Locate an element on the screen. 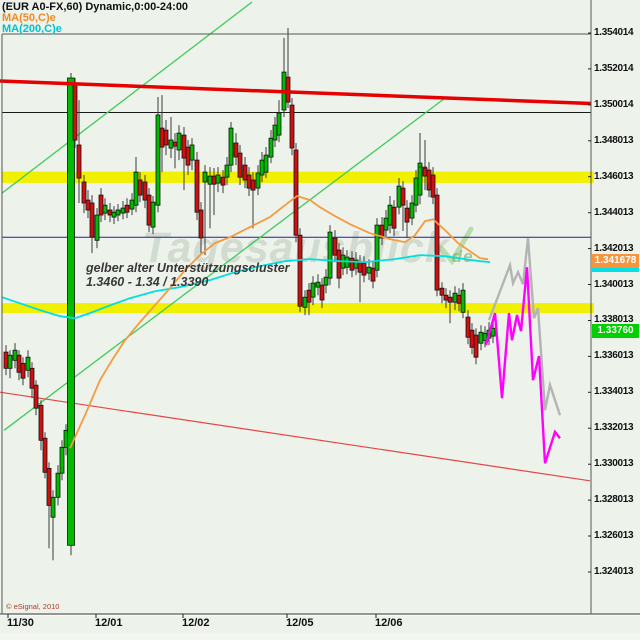  y-axis-label: 1.340013 is located at coordinates (614, 284).